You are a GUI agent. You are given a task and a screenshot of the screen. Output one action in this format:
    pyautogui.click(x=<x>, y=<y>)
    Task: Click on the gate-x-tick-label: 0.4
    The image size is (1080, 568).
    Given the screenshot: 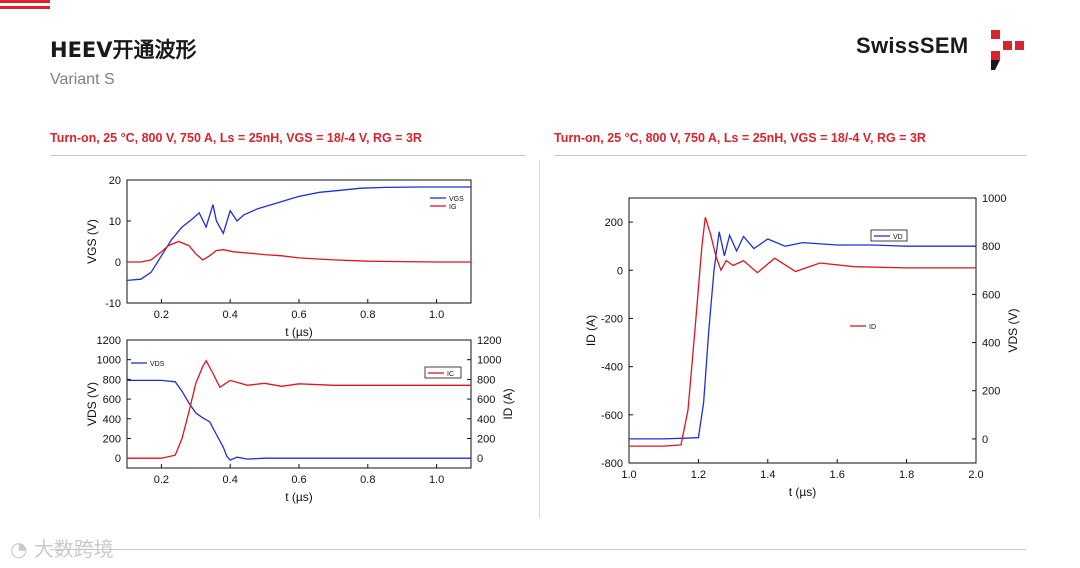 What is the action you would take?
    pyautogui.click(x=230, y=315)
    